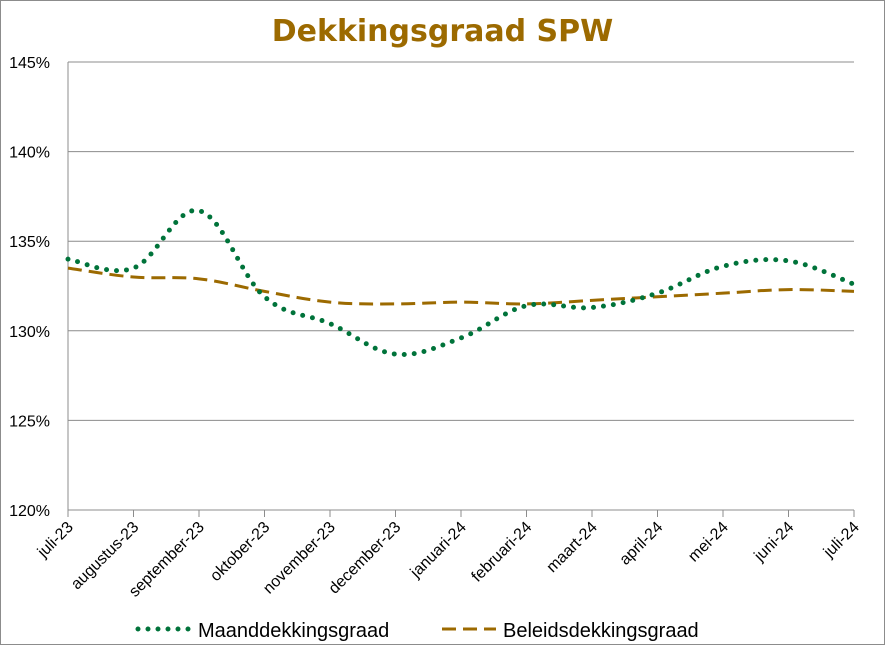  I want to click on chart-title: Dekkingsgraad SPW, so click(442, 31).